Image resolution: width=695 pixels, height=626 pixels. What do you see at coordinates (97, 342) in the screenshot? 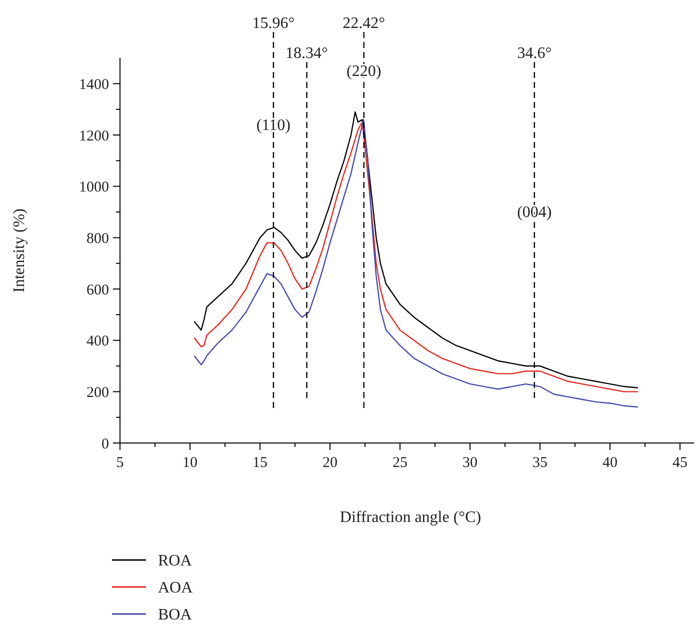
I see `y-tick-label: 400` at bounding box center [97, 342].